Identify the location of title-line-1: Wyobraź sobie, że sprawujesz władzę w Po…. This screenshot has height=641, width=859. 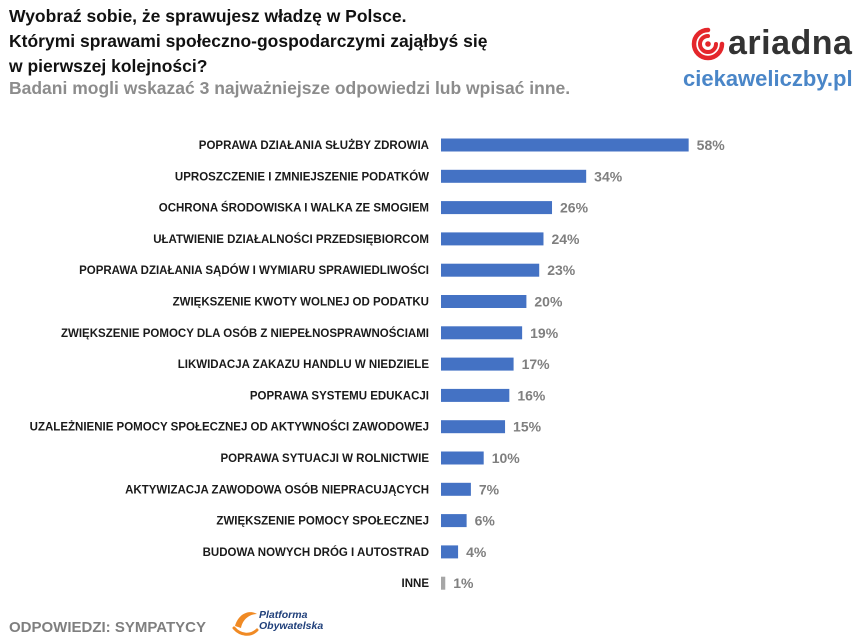
(208, 16).